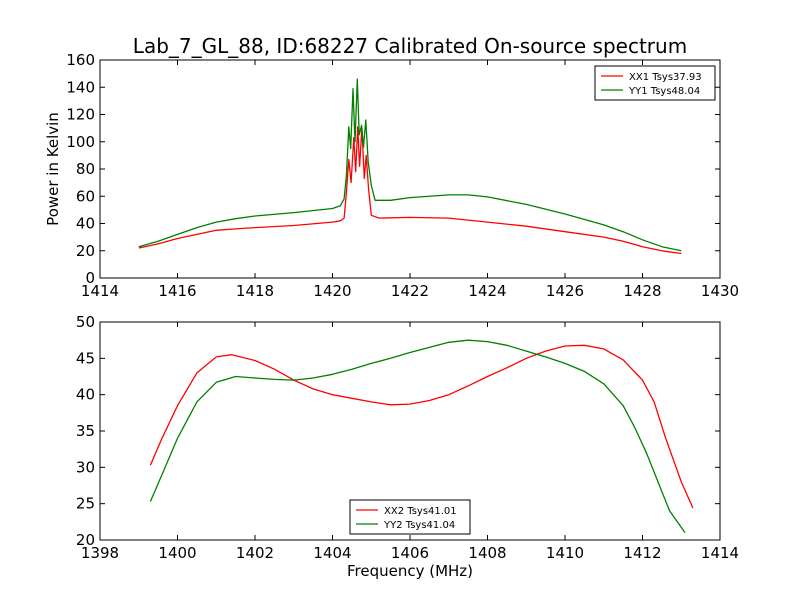  I want to click on x-tick-label: 1402, so click(255, 553).